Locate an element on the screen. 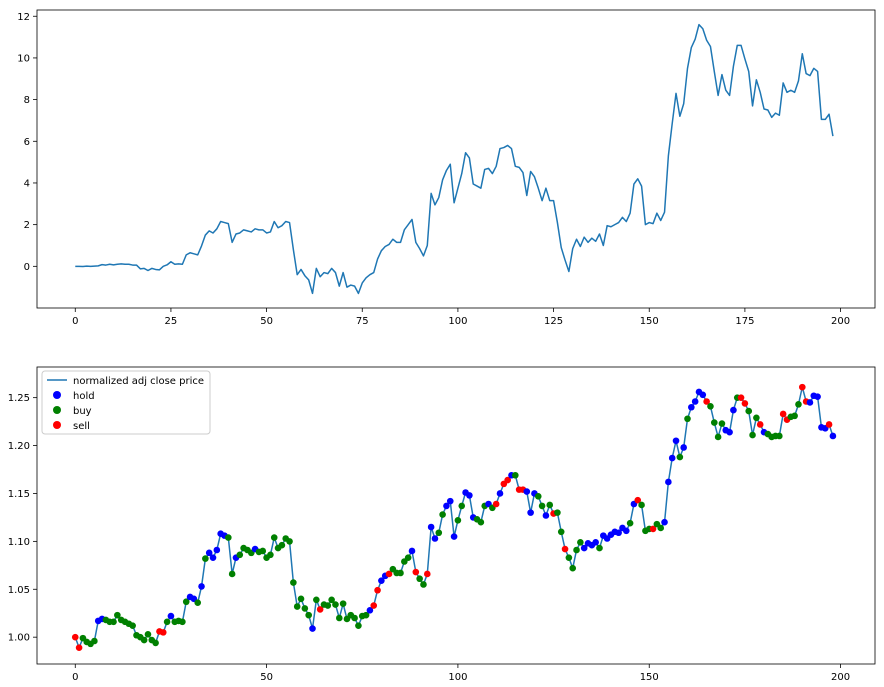 Image resolution: width=884 pixels, height=687 pixels. y-tick-label: 12 is located at coordinates (23, 17).